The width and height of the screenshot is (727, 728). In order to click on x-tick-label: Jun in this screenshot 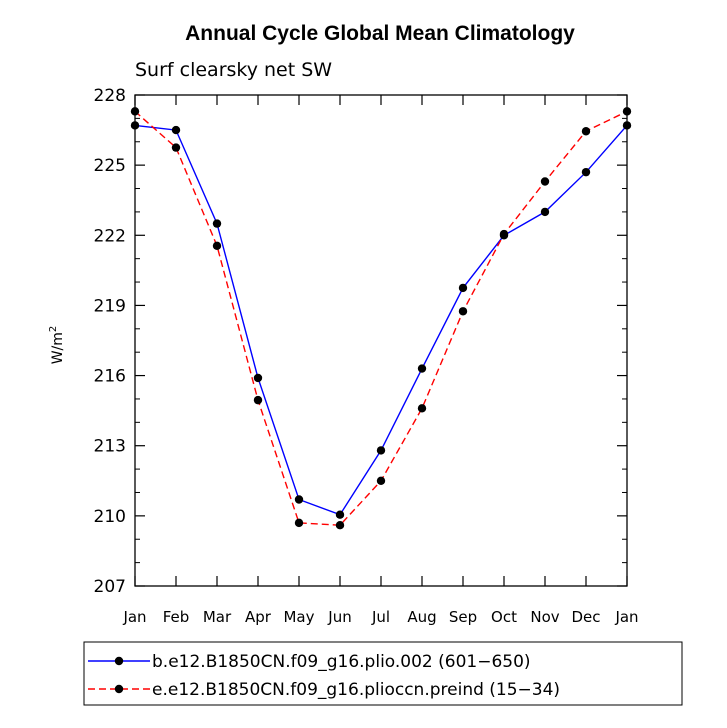, I will do `click(339, 617)`.